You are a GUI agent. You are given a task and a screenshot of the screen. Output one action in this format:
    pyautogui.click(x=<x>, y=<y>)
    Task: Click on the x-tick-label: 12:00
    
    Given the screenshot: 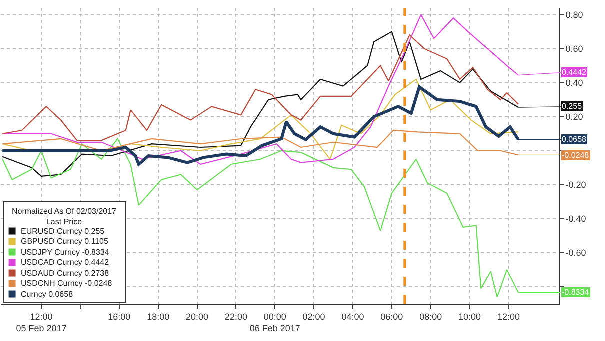 What is the action you would take?
    pyautogui.click(x=508, y=317)
    